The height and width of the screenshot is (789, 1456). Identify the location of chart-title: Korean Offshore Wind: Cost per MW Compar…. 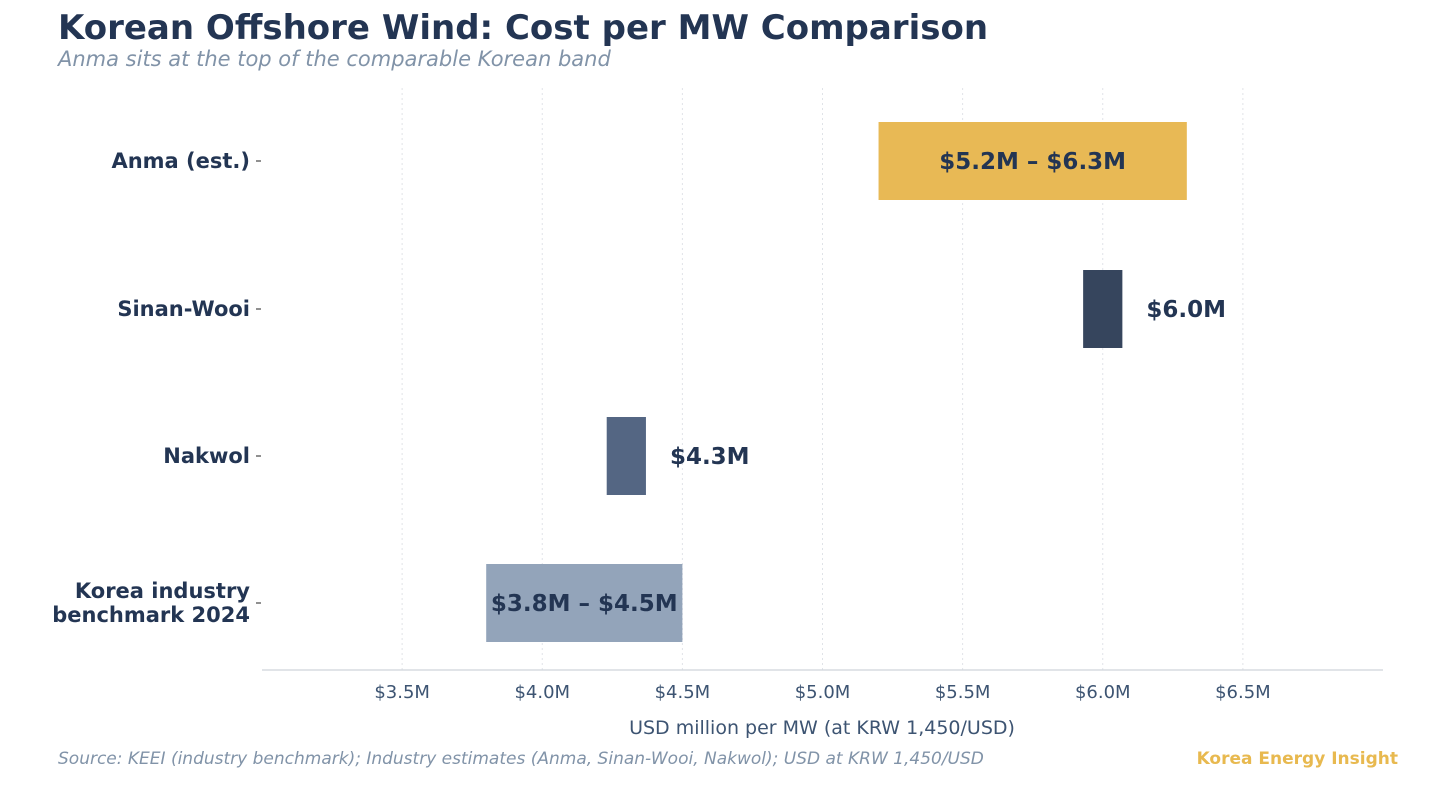
(523, 28).